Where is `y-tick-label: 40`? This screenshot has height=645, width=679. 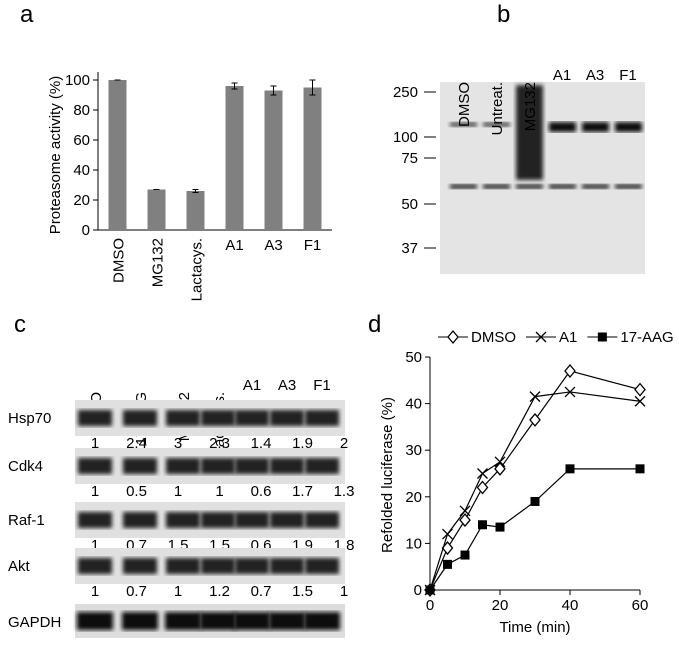 y-tick-label: 40 is located at coordinates (413, 404).